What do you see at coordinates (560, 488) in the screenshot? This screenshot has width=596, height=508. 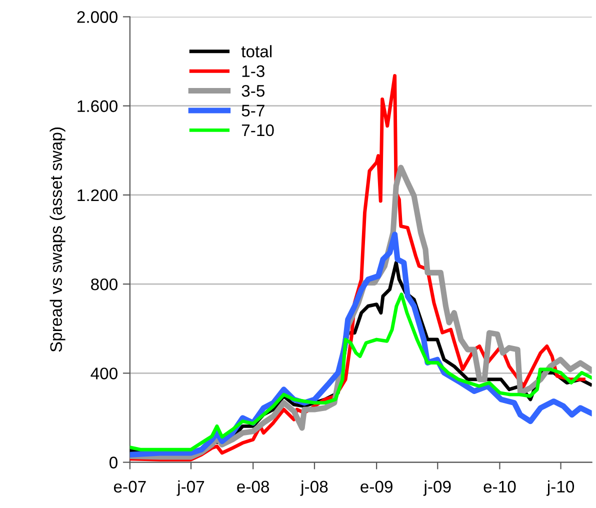 I see `x-tick-label: j-10` at bounding box center [560, 488].